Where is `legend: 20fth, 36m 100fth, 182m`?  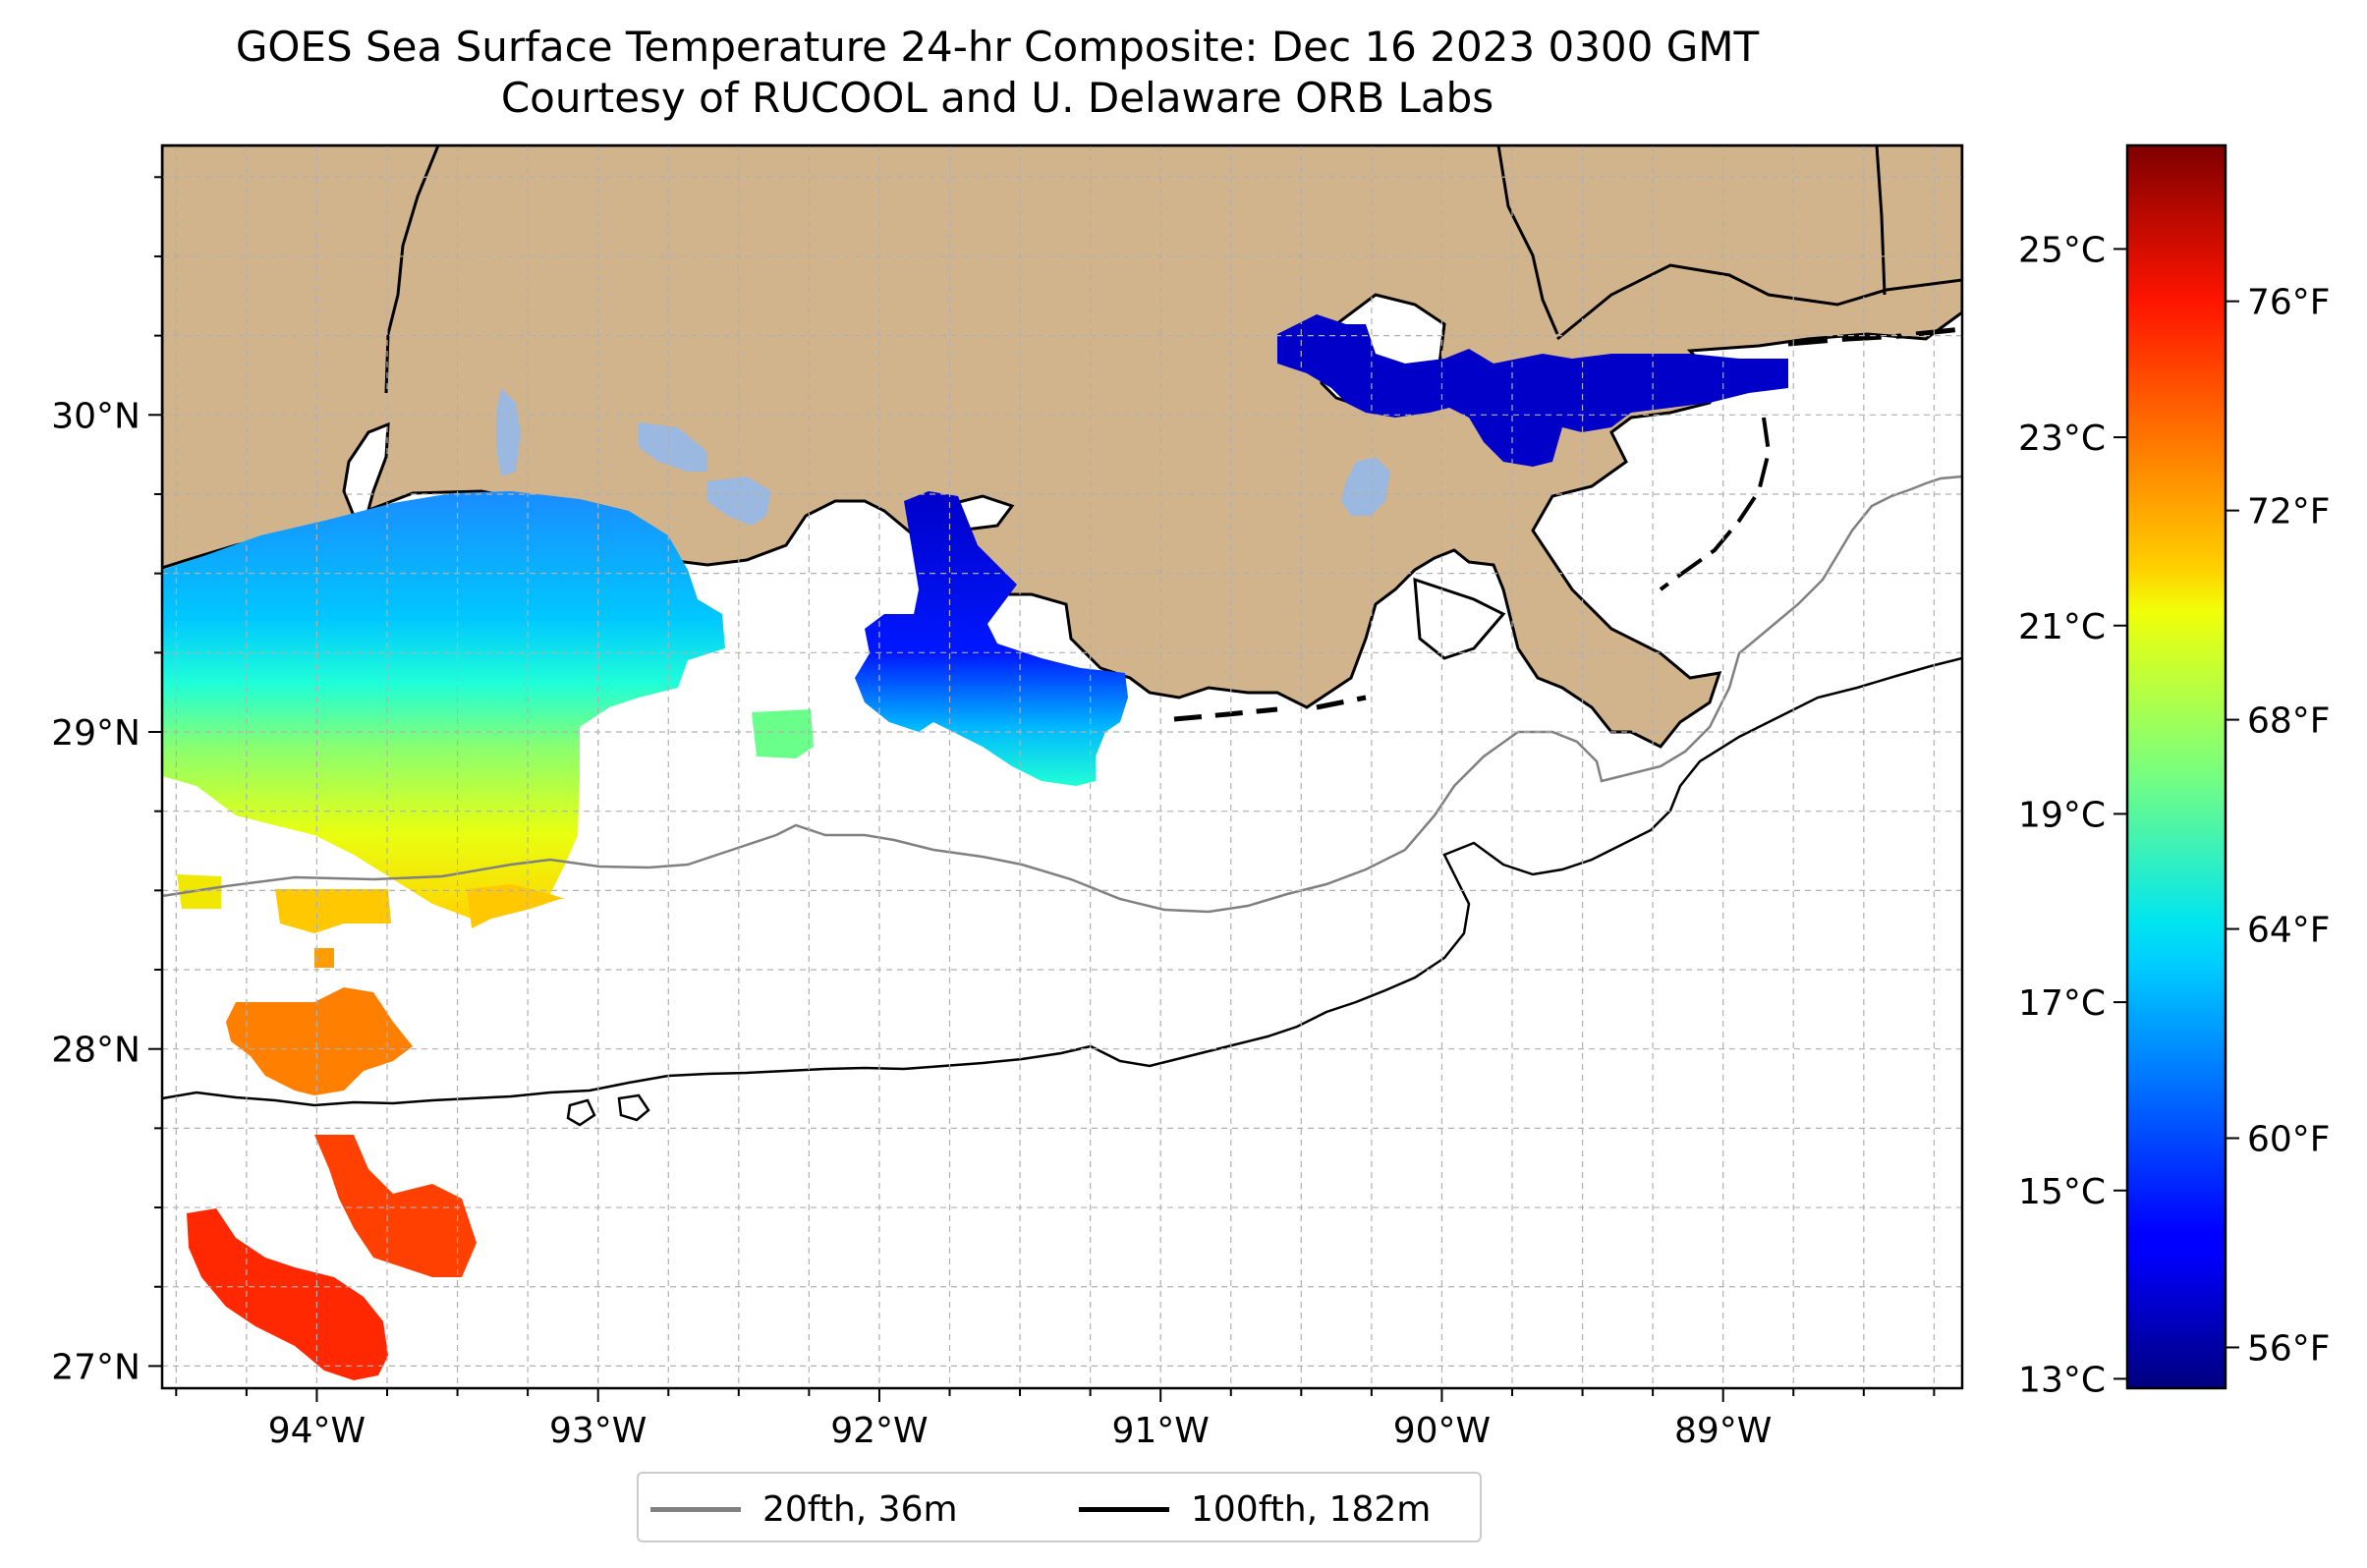 legend: 20fth, 36m 100fth, 182m is located at coordinates (1059, 1507).